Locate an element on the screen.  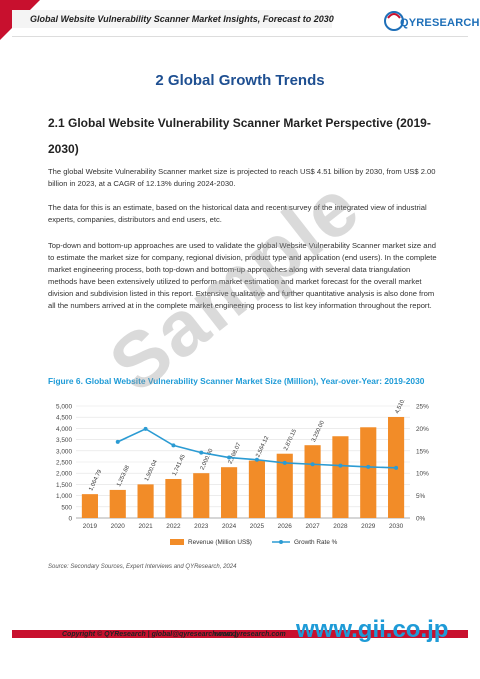
y2-tick-label: 20% is located at coordinates (422, 429).